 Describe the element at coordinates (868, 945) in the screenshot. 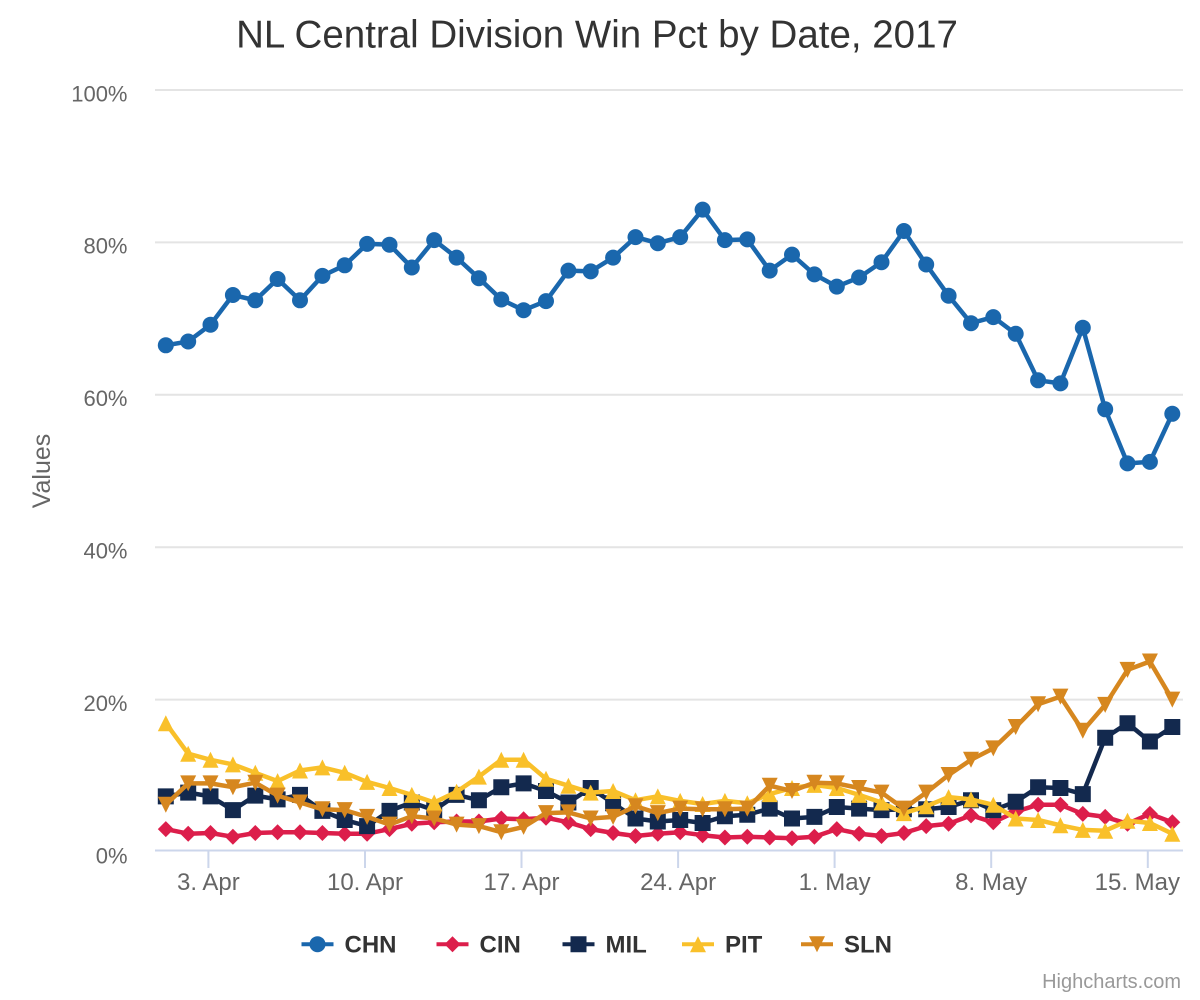

I see `svg-text: SLN` at that location.